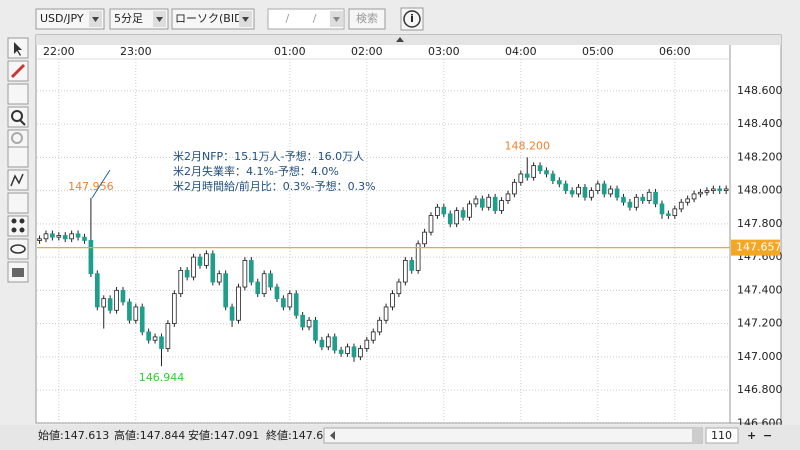  Describe the element at coordinates (62, 18) in the screenshot. I see `symbol: USD/JPY` at that location.